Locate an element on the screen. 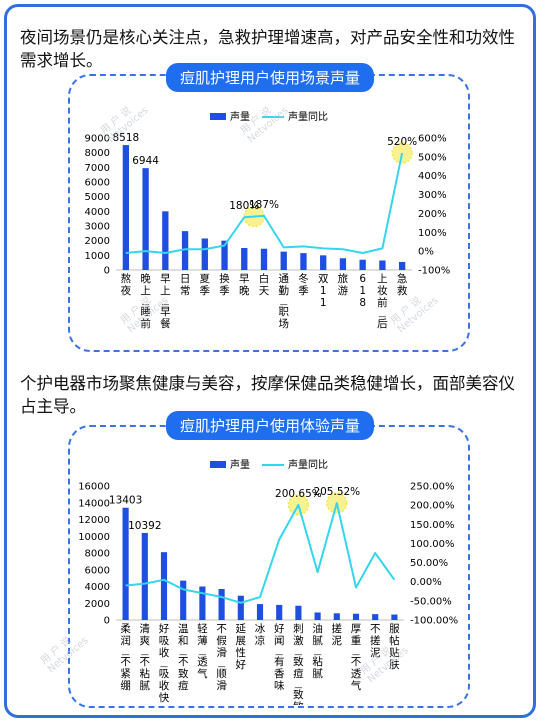 The width and height of the screenshot is (540, 722). chart1-x-tick-label: 早上—早餐 is located at coordinates (165, 301).